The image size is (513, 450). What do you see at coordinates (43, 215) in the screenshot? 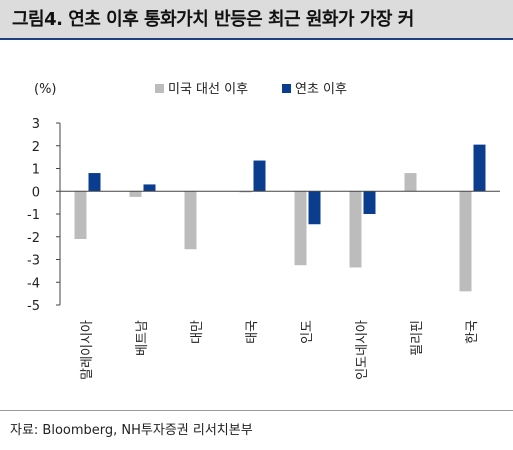
I see `y-axis-tick-labels: 3 2 1 0 -1 -2 -3 -4 -5` at bounding box center [43, 215].